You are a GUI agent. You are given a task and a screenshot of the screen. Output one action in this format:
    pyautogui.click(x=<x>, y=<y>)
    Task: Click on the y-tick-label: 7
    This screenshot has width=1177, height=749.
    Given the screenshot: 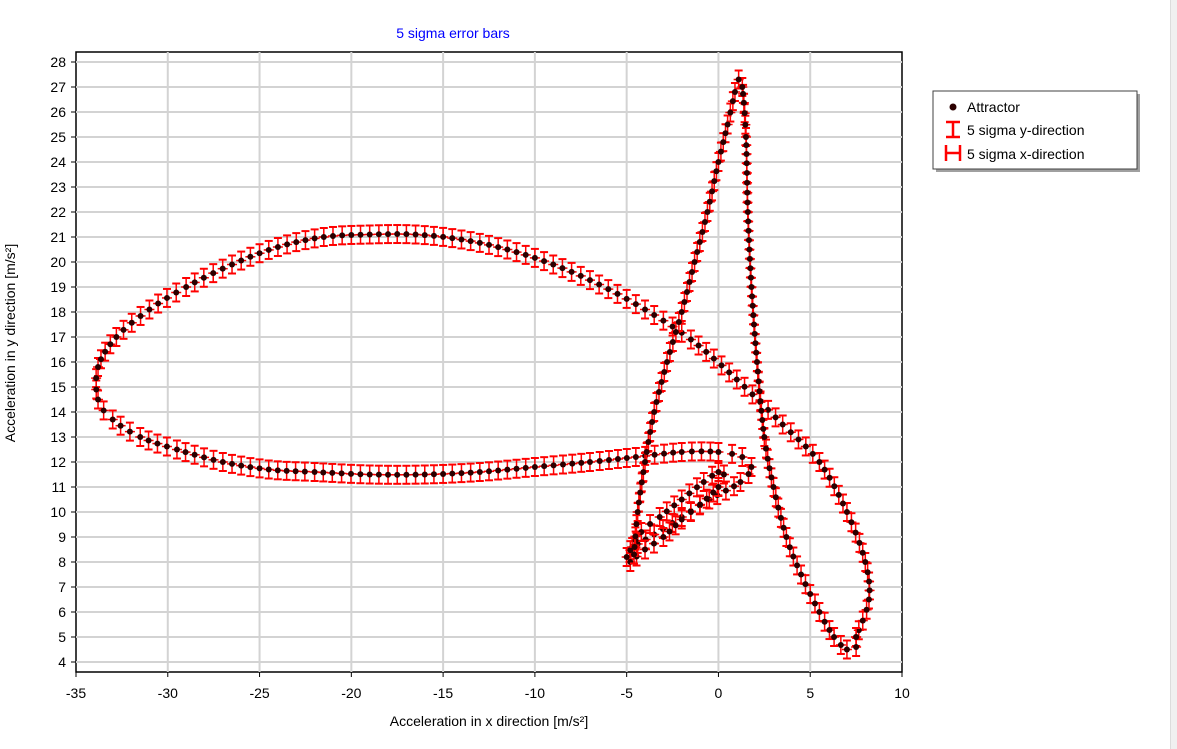 What is the action you would take?
    pyautogui.click(x=62, y=587)
    